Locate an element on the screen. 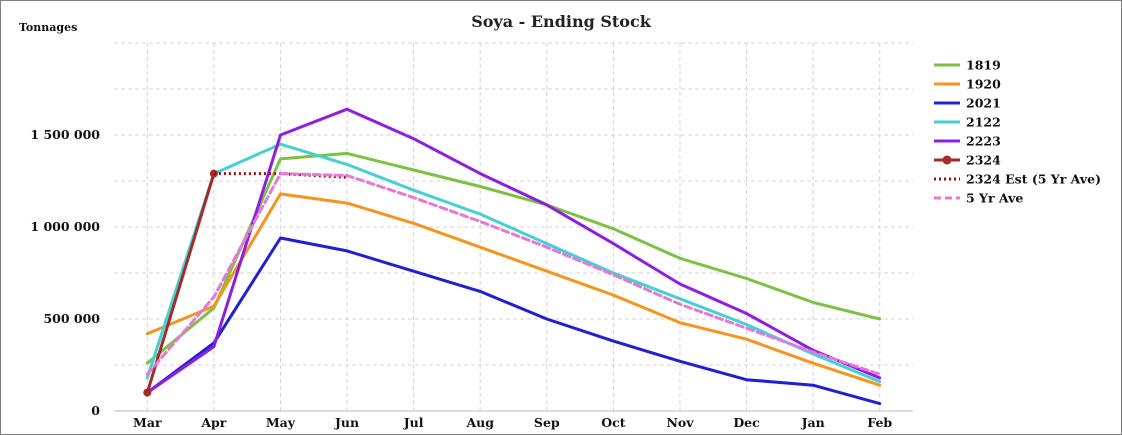 This screenshot has width=1122, height=435. x-tick-label: Jun is located at coordinates (346, 422).